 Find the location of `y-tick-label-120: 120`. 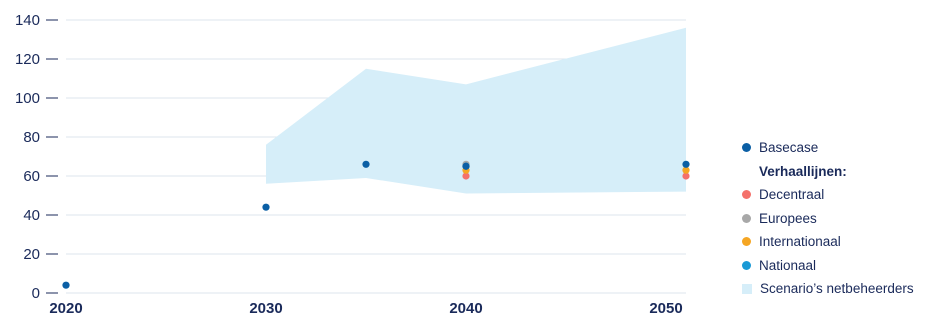

y-tick-label-120: 120 is located at coordinates (27, 59).